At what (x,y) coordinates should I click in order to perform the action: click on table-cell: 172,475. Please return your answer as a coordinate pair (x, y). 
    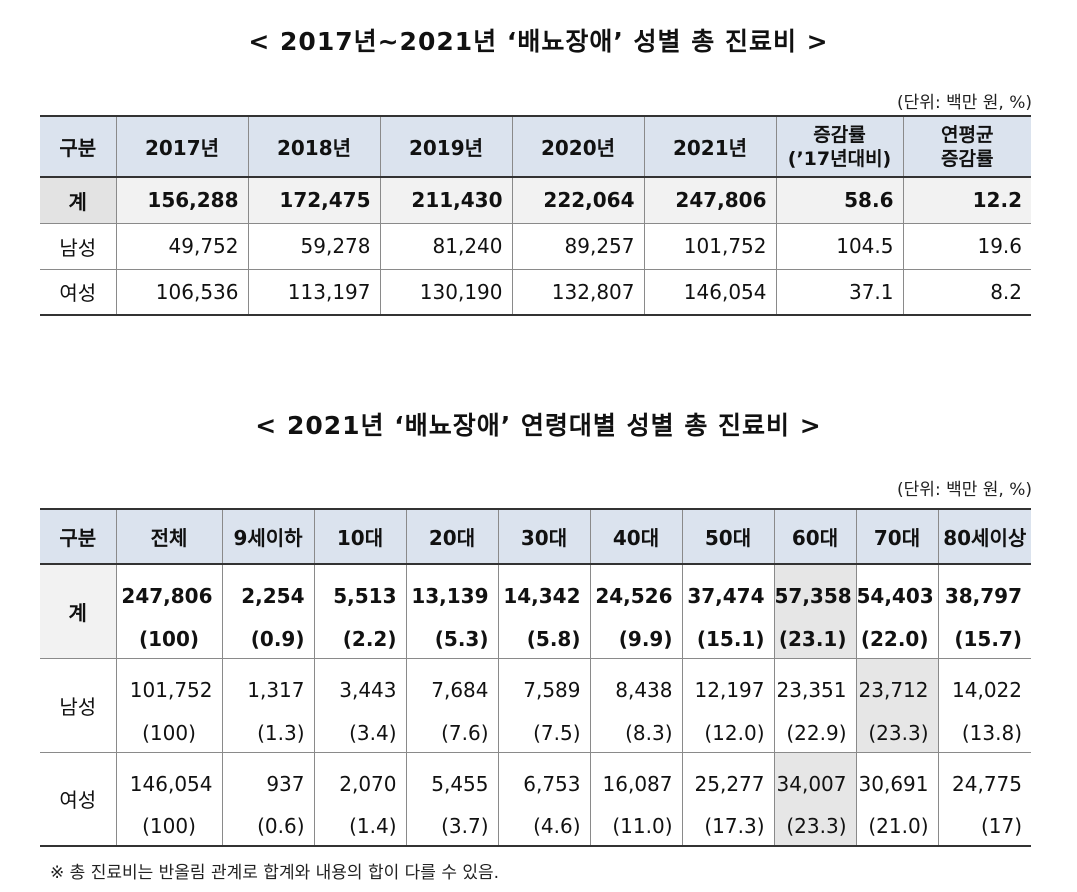
    Looking at the image, I should click on (314, 200).